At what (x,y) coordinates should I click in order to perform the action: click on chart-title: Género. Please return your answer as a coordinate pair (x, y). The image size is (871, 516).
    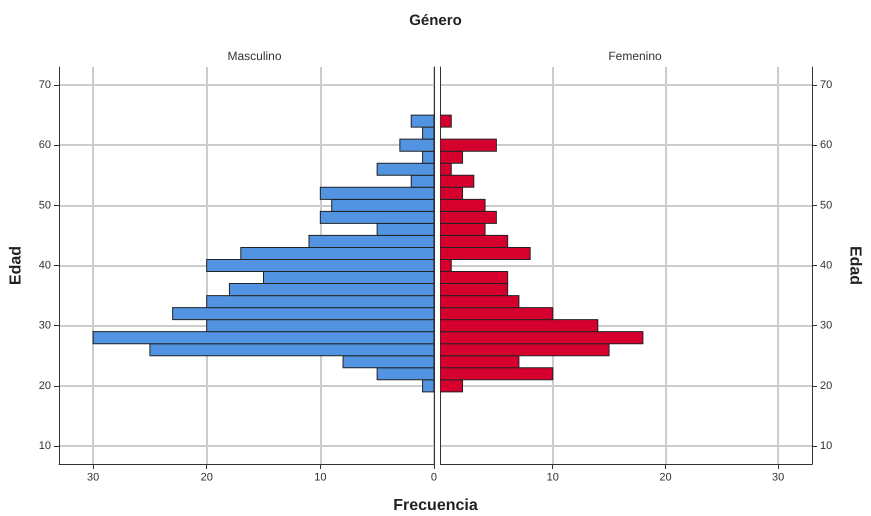
    Looking at the image, I should click on (435, 20).